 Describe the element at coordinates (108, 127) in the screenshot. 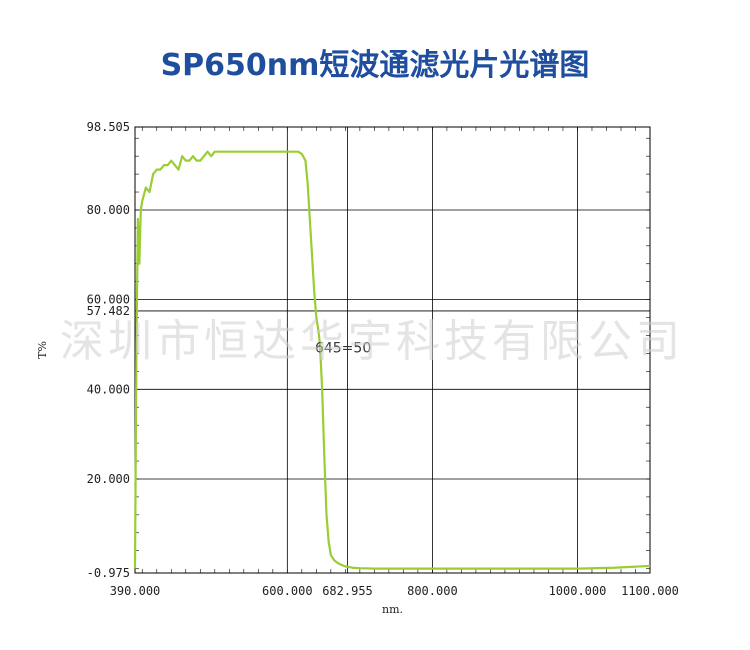

I see `y-tick-label: 98.505` at that location.